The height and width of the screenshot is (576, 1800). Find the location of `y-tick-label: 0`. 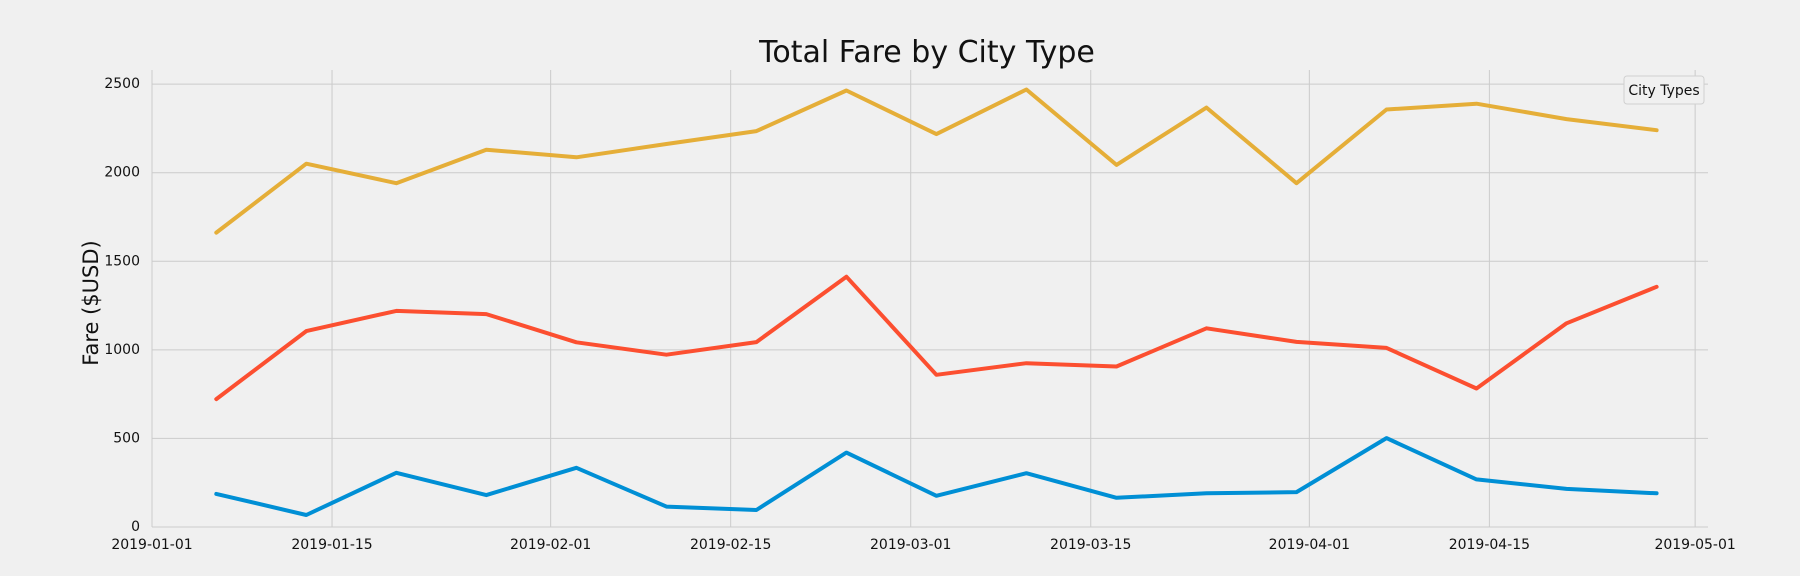

y-tick-label: 0 is located at coordinates (135, 527).